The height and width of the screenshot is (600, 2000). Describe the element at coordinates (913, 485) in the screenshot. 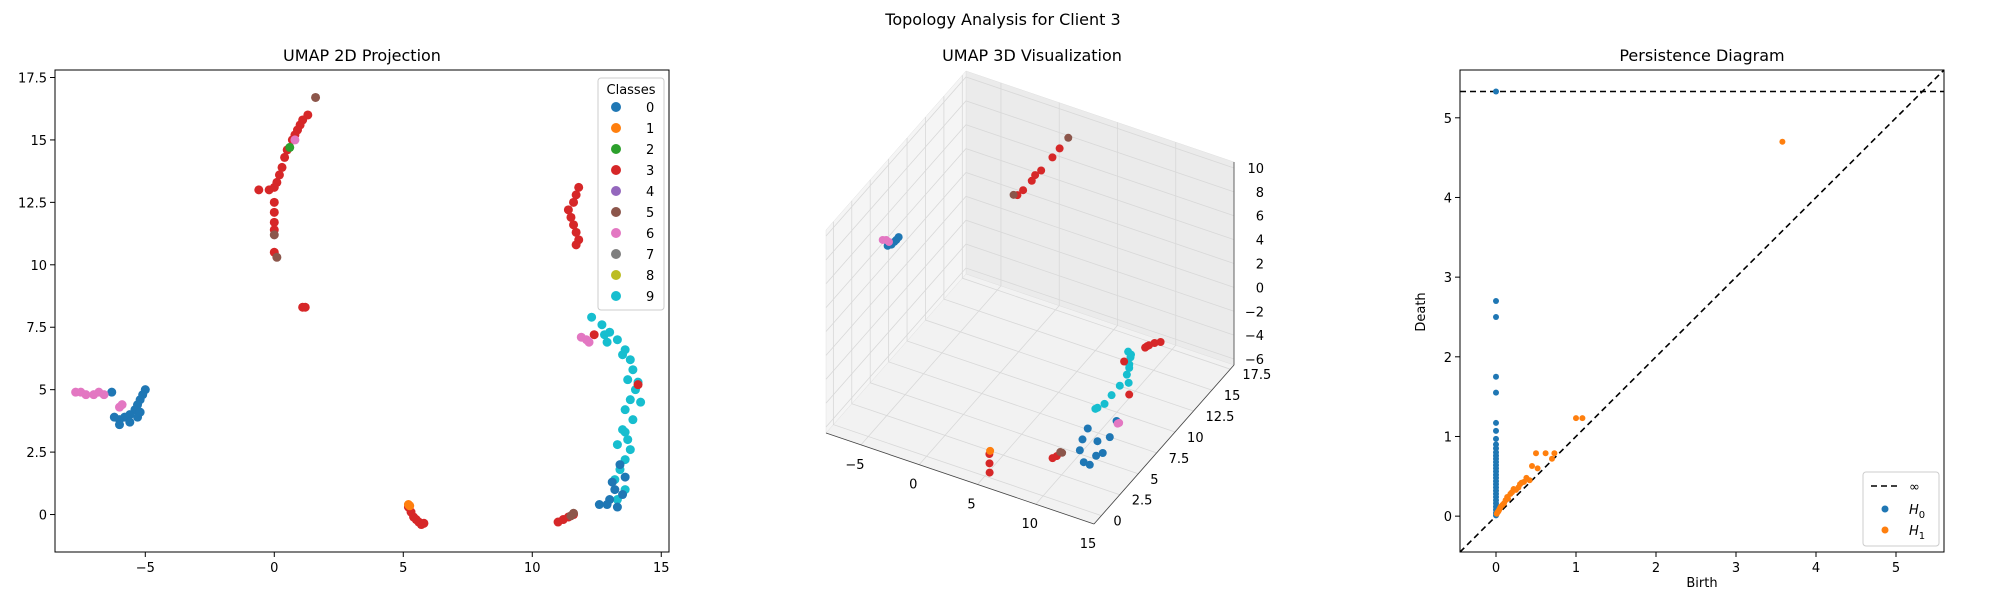

I see `umap3d-xtick-label: 0` at that location.